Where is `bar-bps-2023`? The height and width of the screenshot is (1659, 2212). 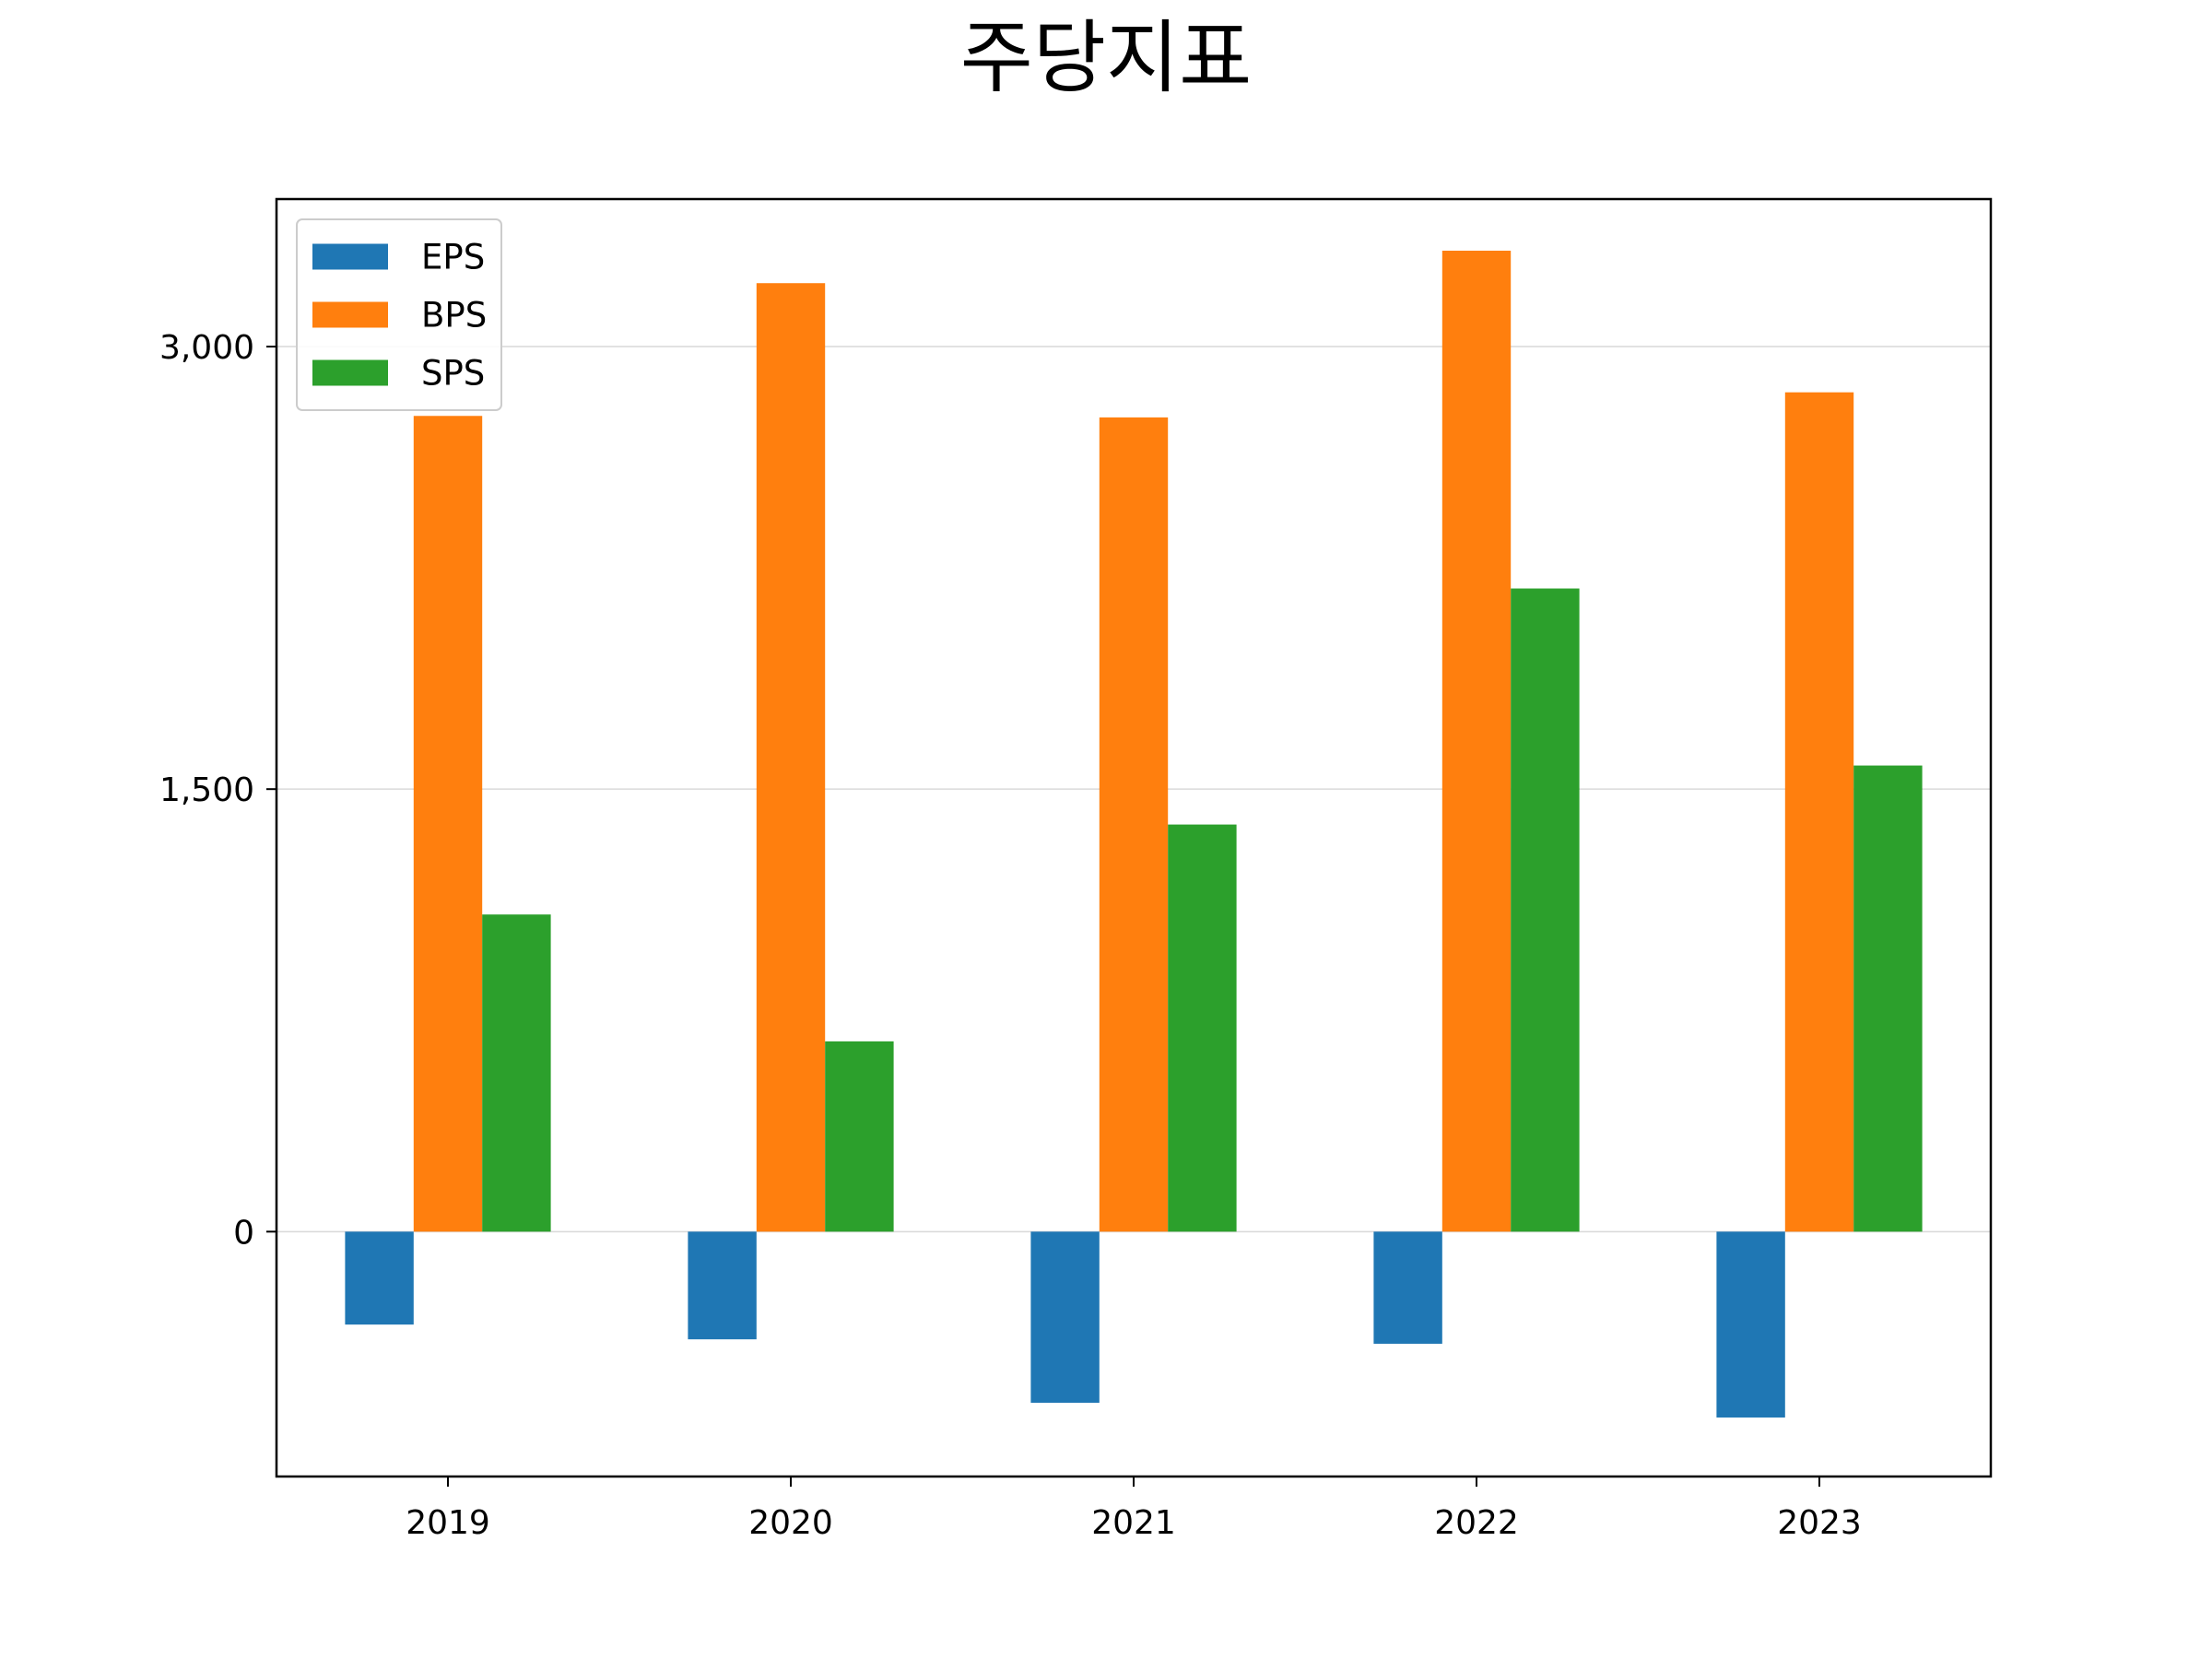
bar-bps-2023 is located at coordinates (1819, 812).